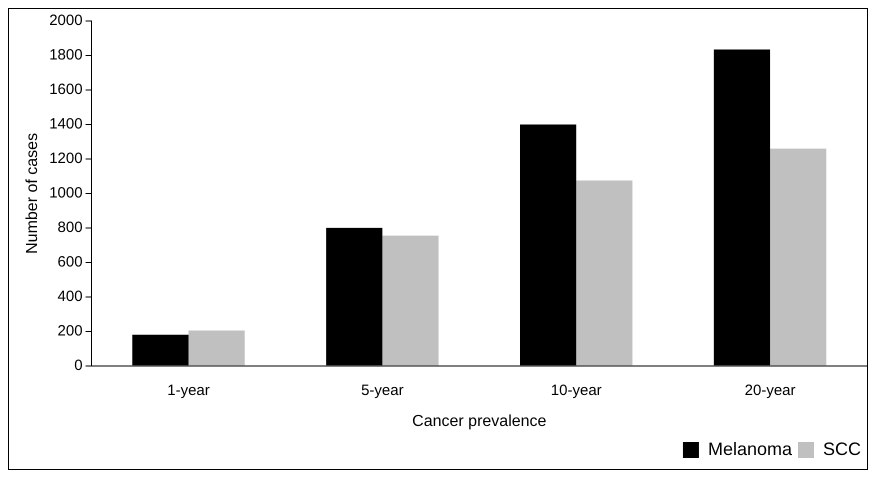  Describe the element at coordinates (770, 390) in the screenshot. I see `x-tick-label: 20-year` at that location.